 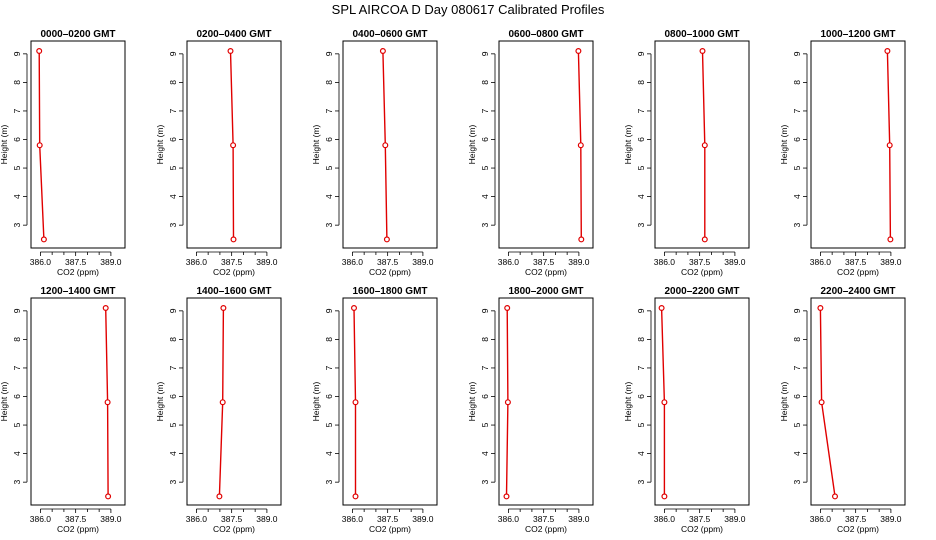 I want to click on panel-title: 2200–2400 GMT, so click(x=857, y=291).